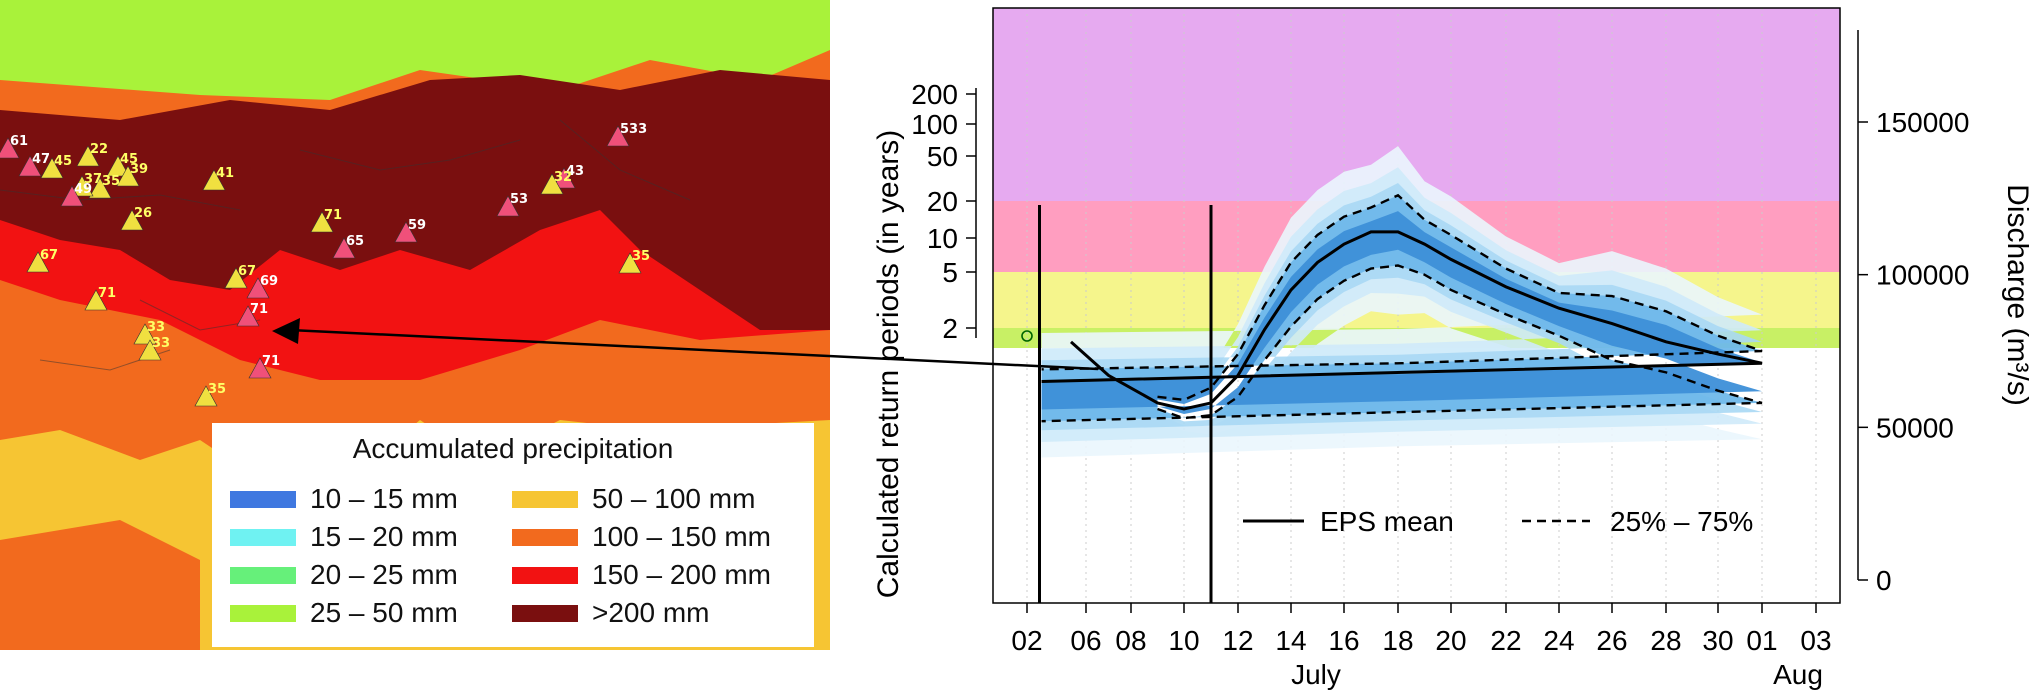 The height and width of the screenshot is (696, 2029). Describe the element at coordinates (384, 536) in the screenshot. I see `legend-label: 15 – 20 mm` at that location.